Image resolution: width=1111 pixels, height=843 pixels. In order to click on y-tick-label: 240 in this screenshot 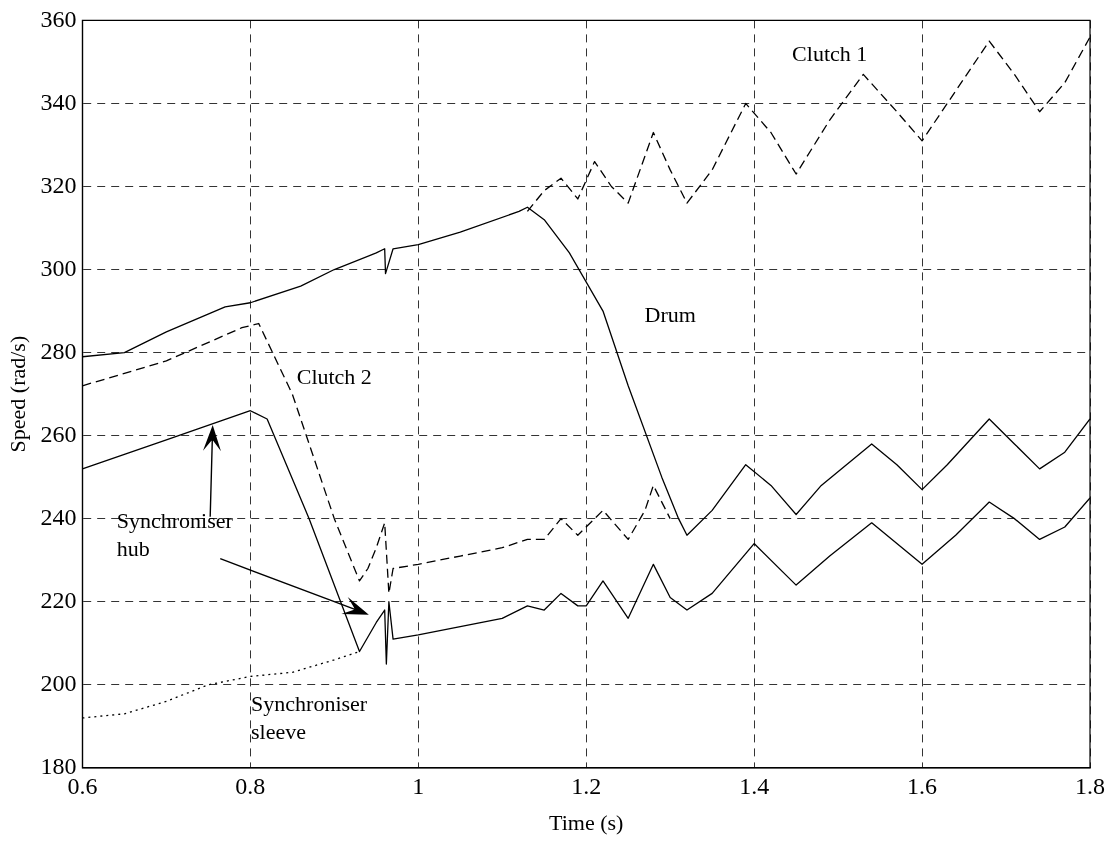, I will do `click(58, 516)`.